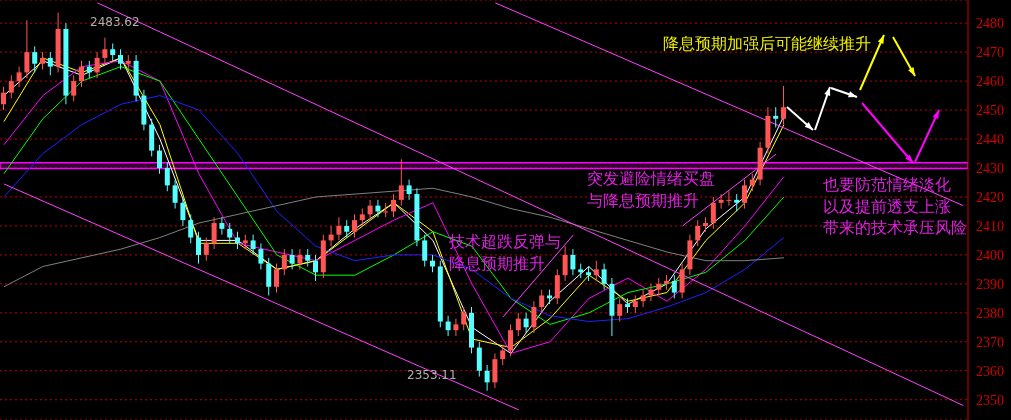 The image size is (1011, 420). I want to click on y-tick-label: 2440, so click(990, 139).